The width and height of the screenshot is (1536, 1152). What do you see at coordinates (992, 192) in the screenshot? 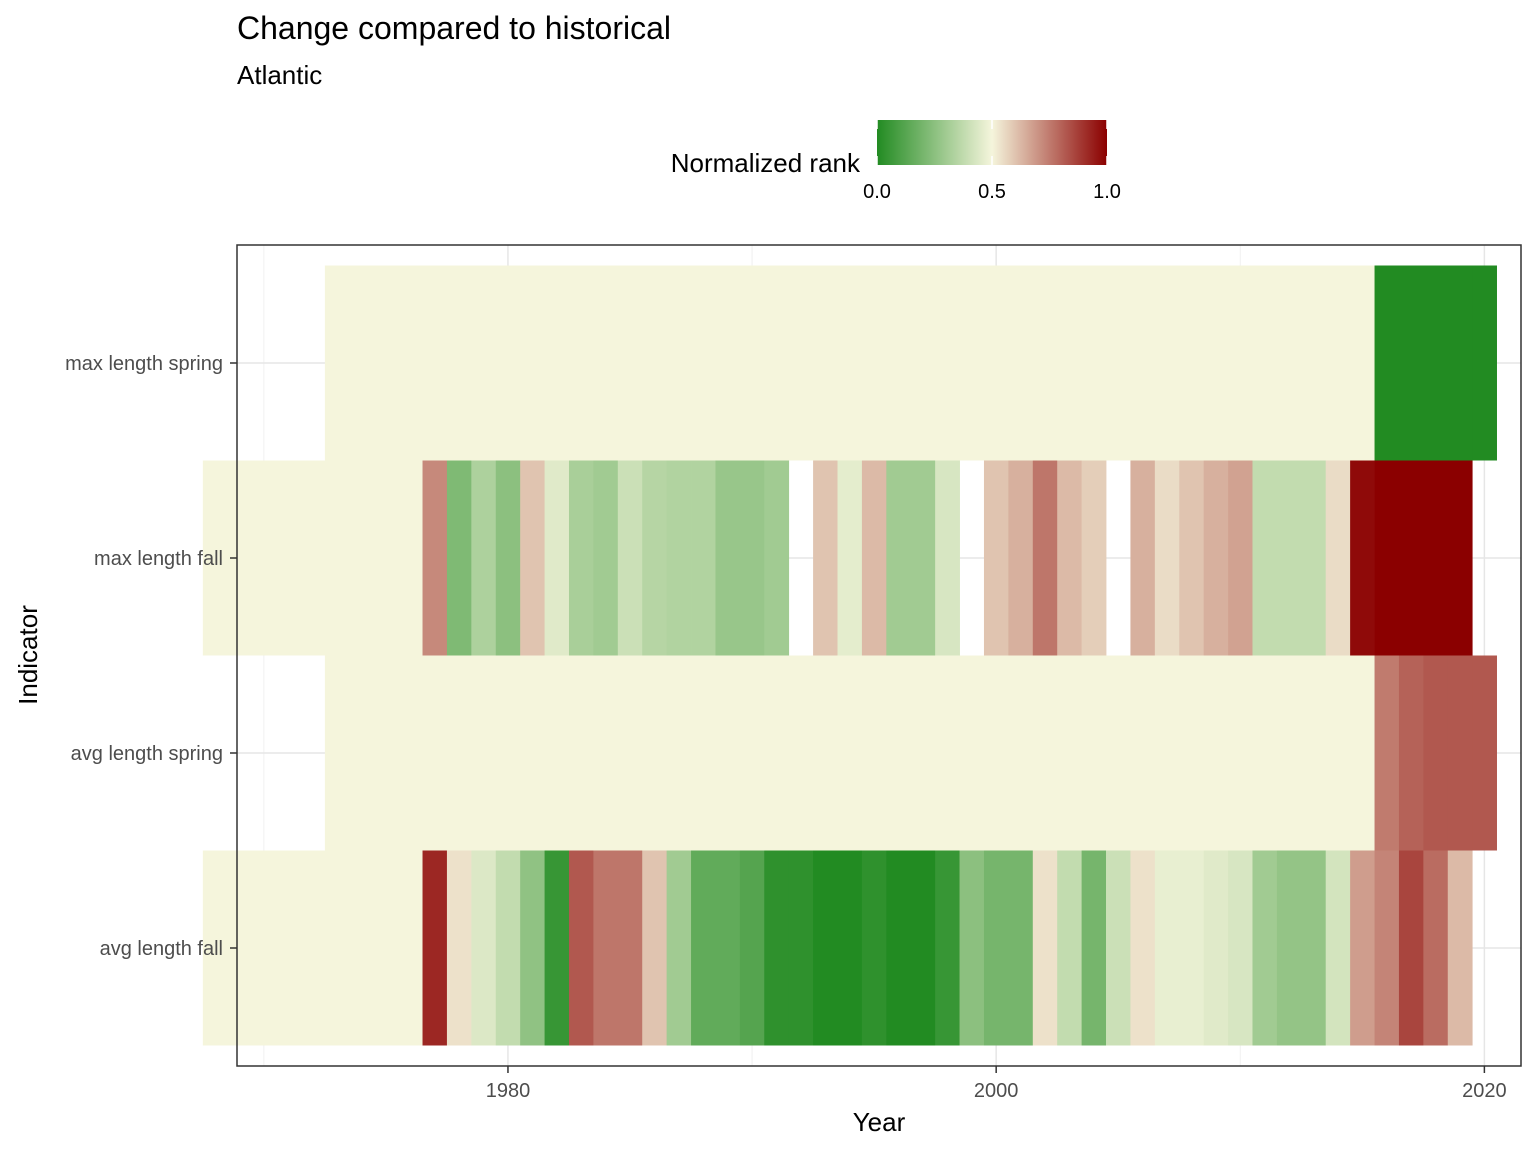
I see `legend-tick-label: 0.5` at bounding box center [992, 192].